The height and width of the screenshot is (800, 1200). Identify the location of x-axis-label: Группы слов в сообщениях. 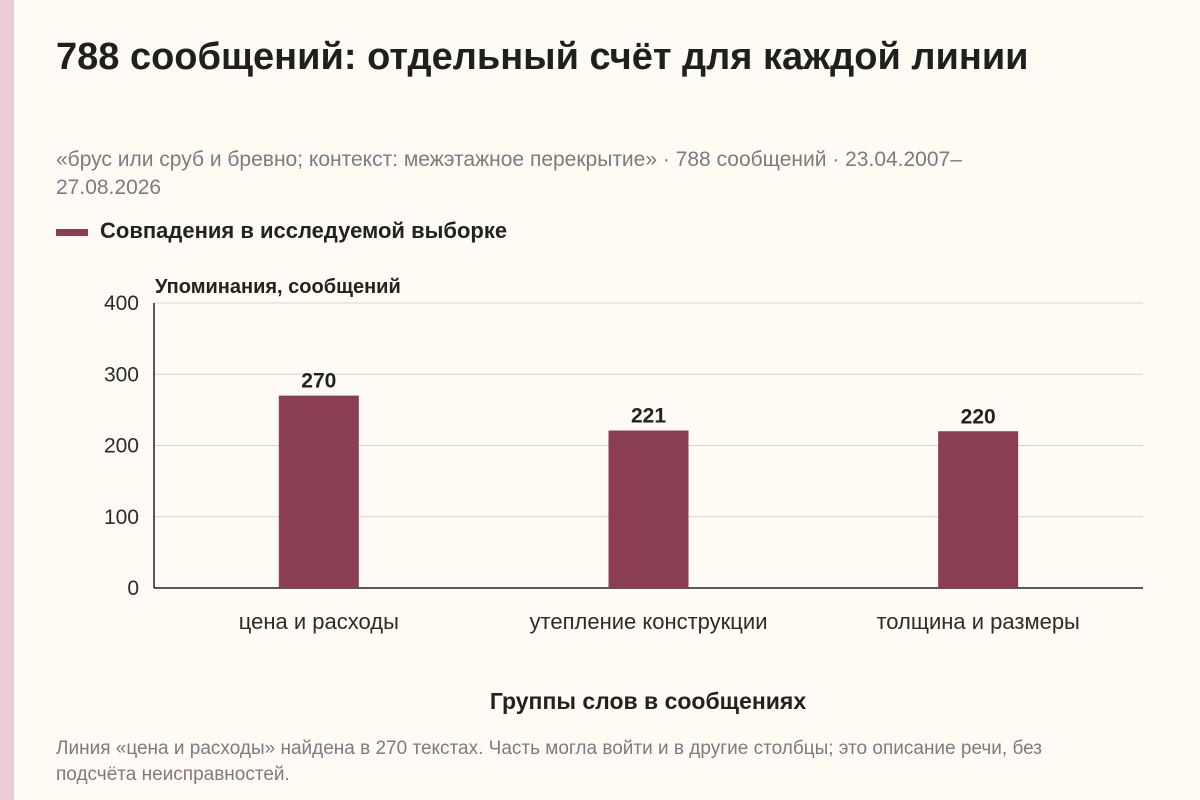
(648, 701).